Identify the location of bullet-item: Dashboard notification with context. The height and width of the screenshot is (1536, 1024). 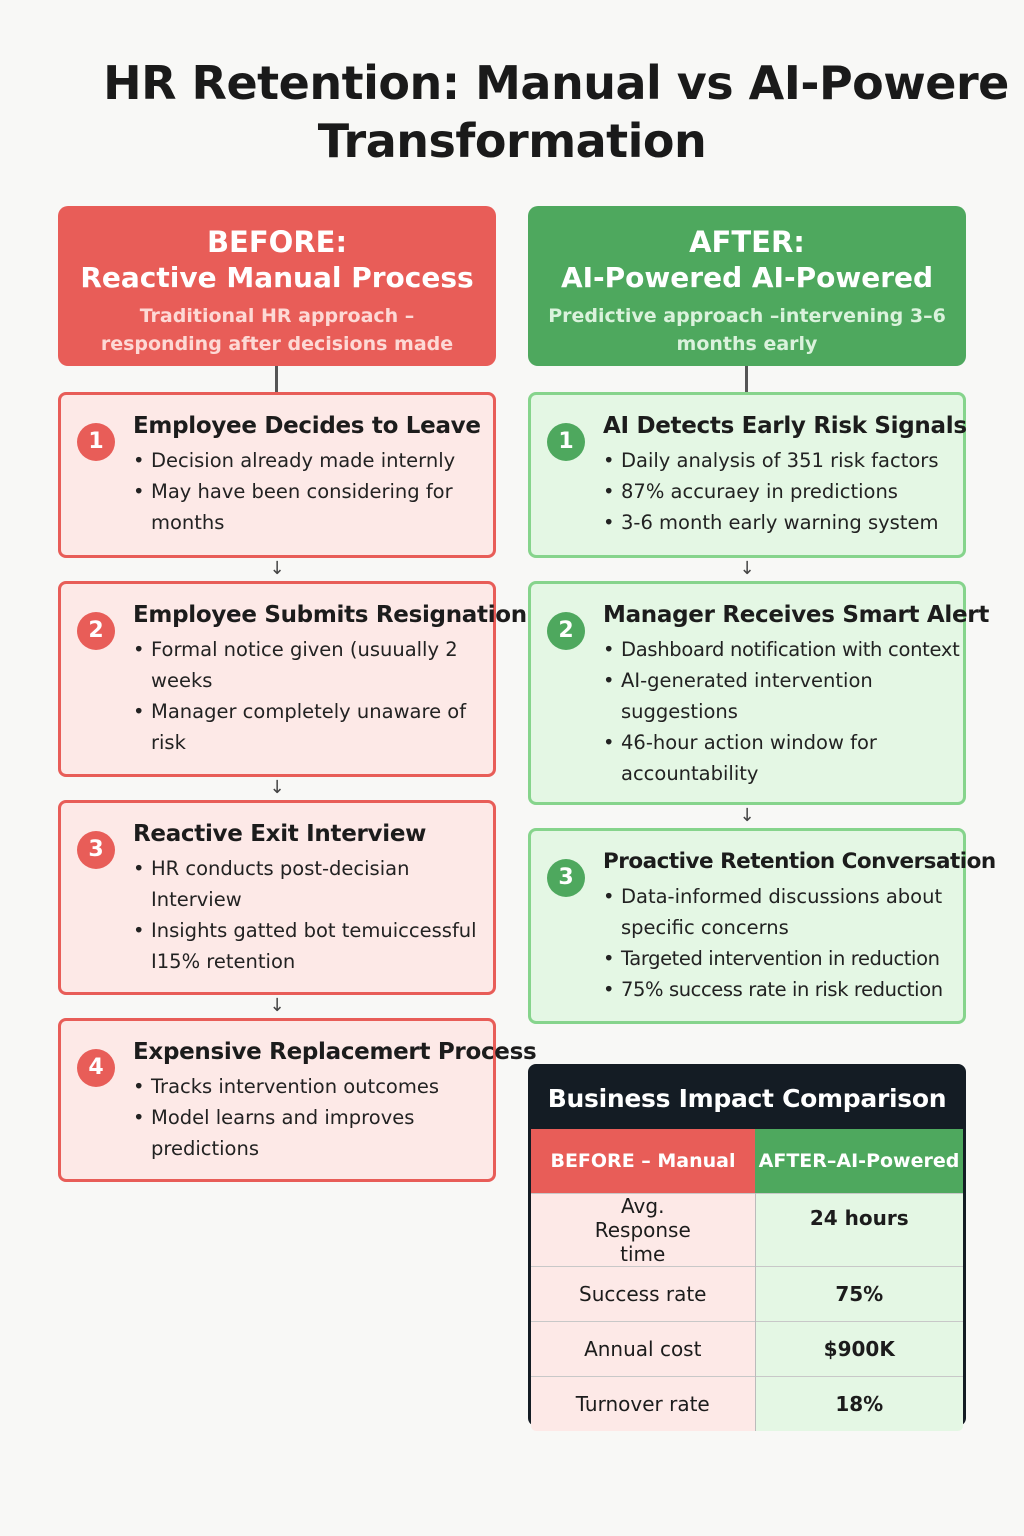
(781, 649).